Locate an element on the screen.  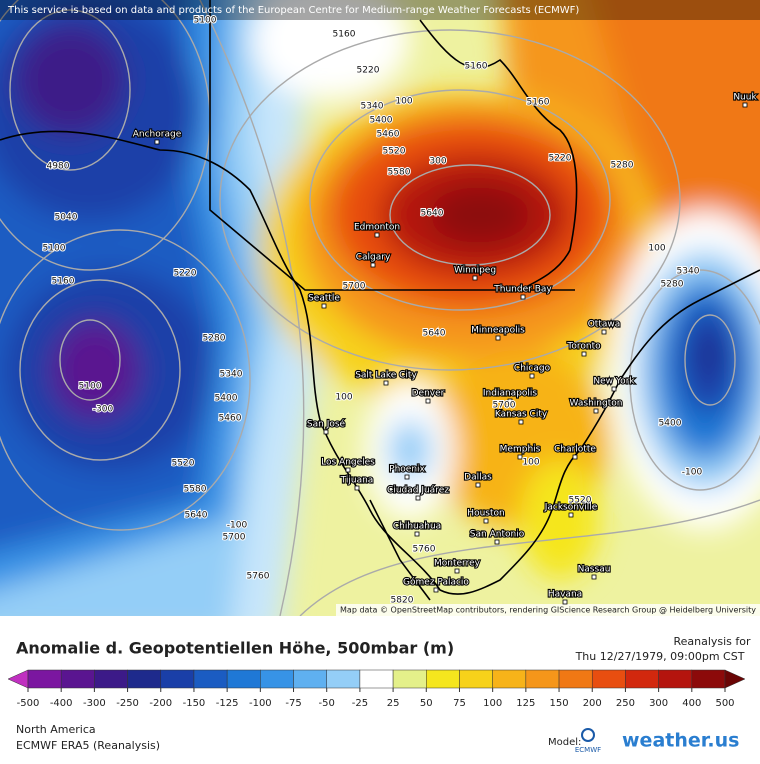
city-label: Chihuahua is located at coordinates (417, 527).